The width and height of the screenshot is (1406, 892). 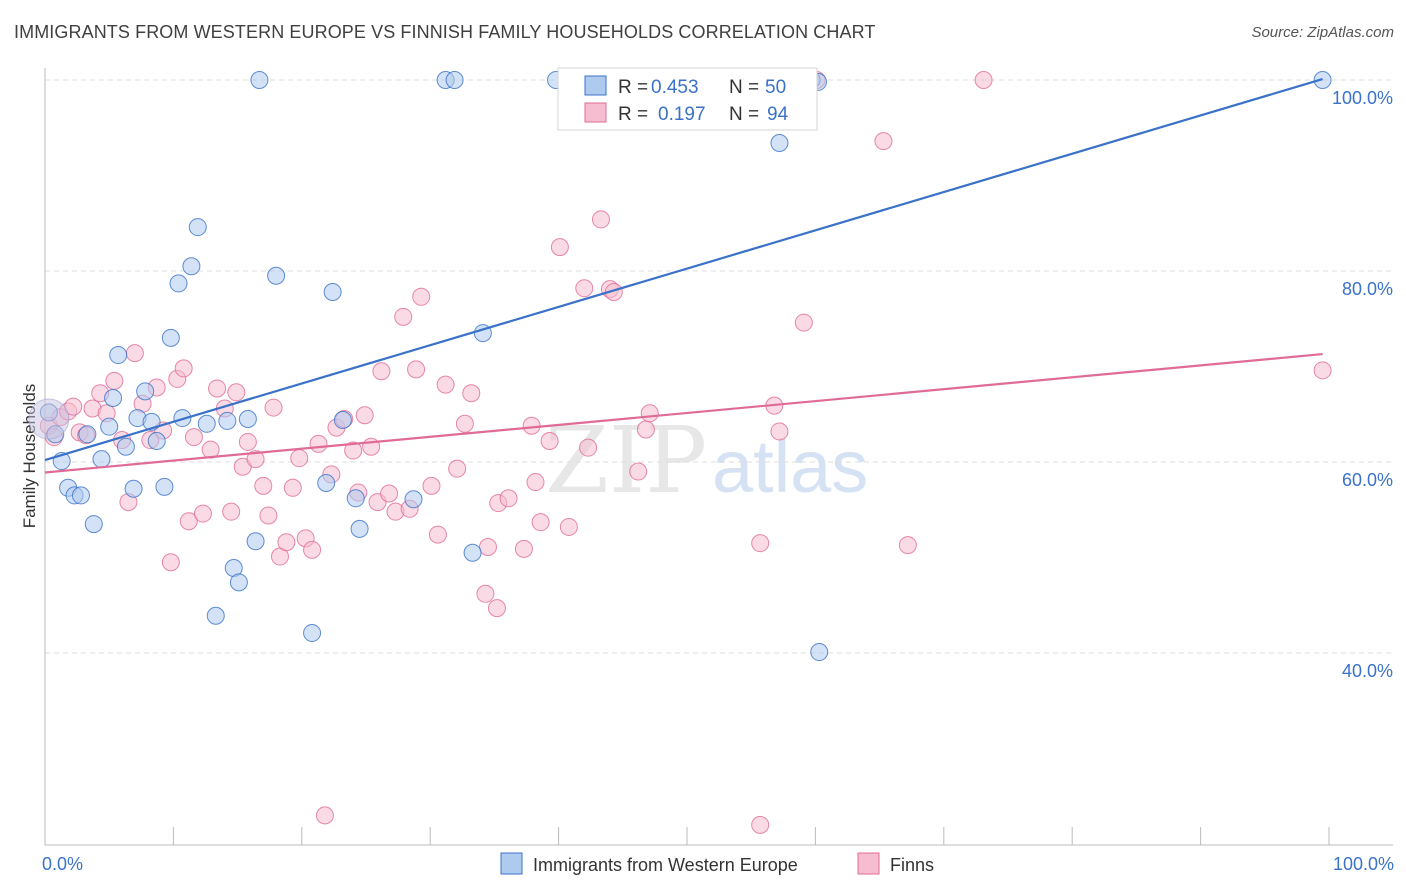 What do you see at coordinates (595, 112) in the screenshot?
I see `stats-swatch-pink` at bounding box center [595, 112].